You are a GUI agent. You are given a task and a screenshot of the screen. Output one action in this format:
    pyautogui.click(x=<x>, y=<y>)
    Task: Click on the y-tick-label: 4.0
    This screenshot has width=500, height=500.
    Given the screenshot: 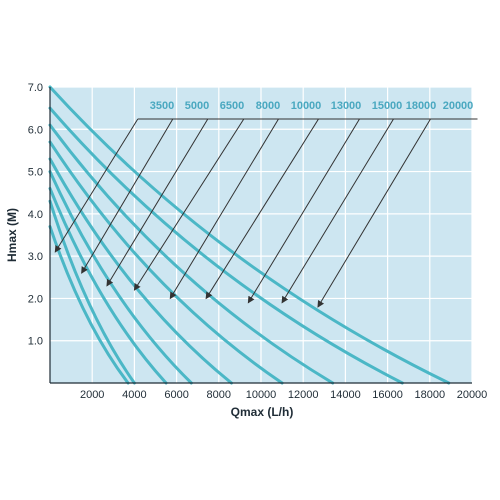 What is the action you would take?
    pyautogui.click(x=35, y=215)
    